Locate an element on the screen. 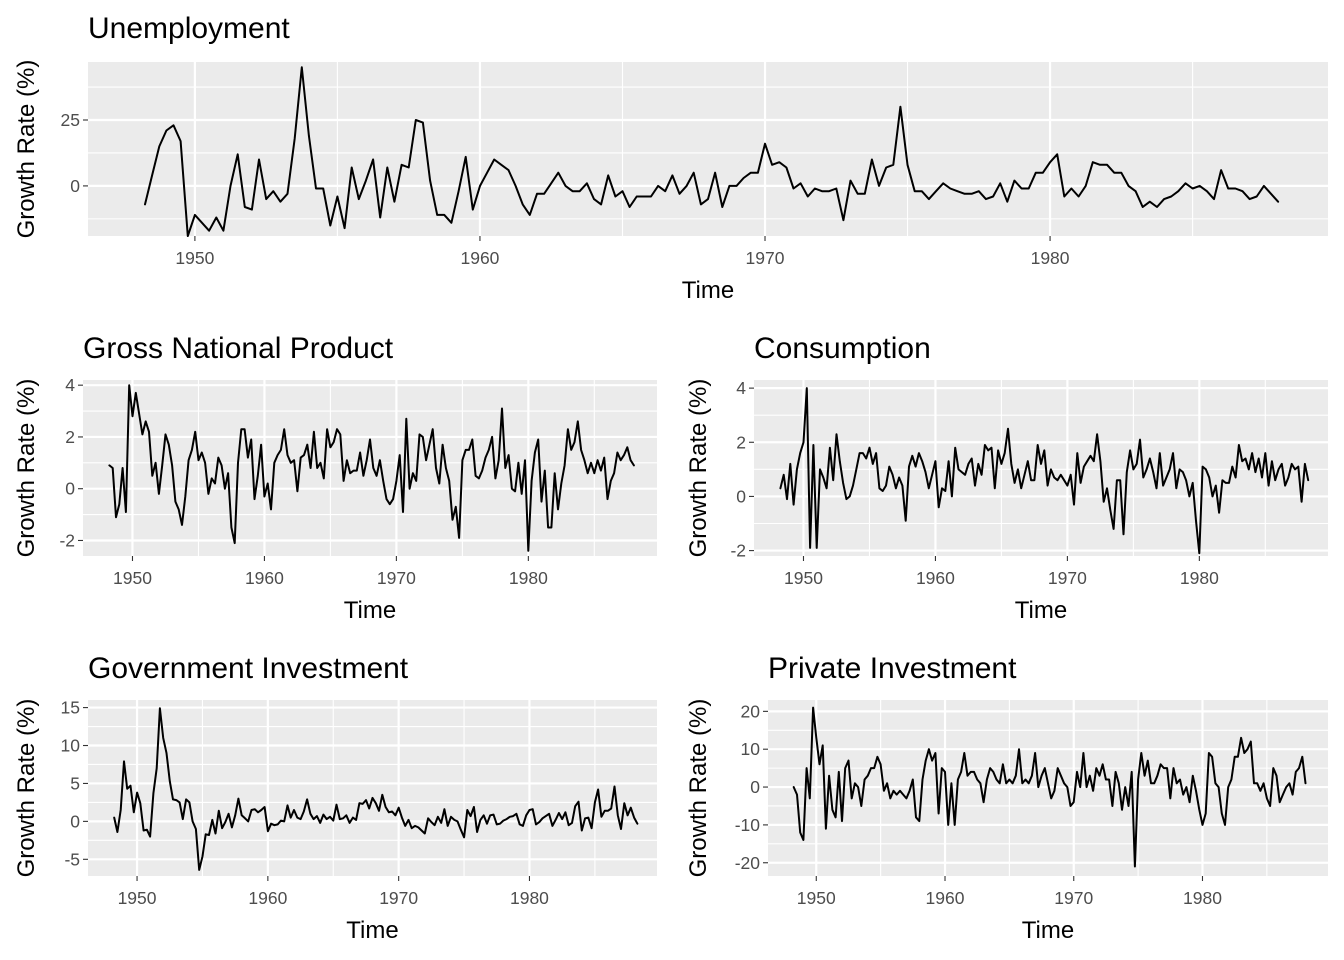 This screenshot has height=960, width=1344. y-tick-label: -5 is located at coordinates (72, 859).